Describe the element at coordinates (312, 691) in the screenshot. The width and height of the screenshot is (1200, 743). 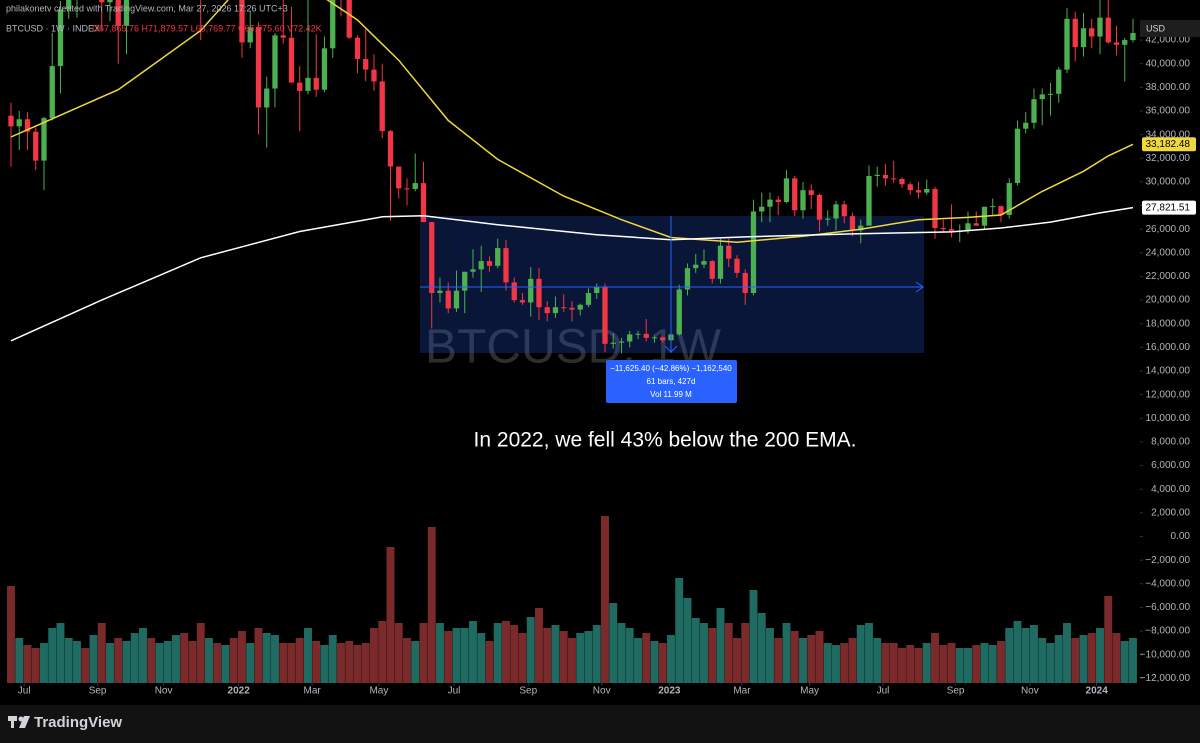
I see `x-tick-label: Mar` at that location.